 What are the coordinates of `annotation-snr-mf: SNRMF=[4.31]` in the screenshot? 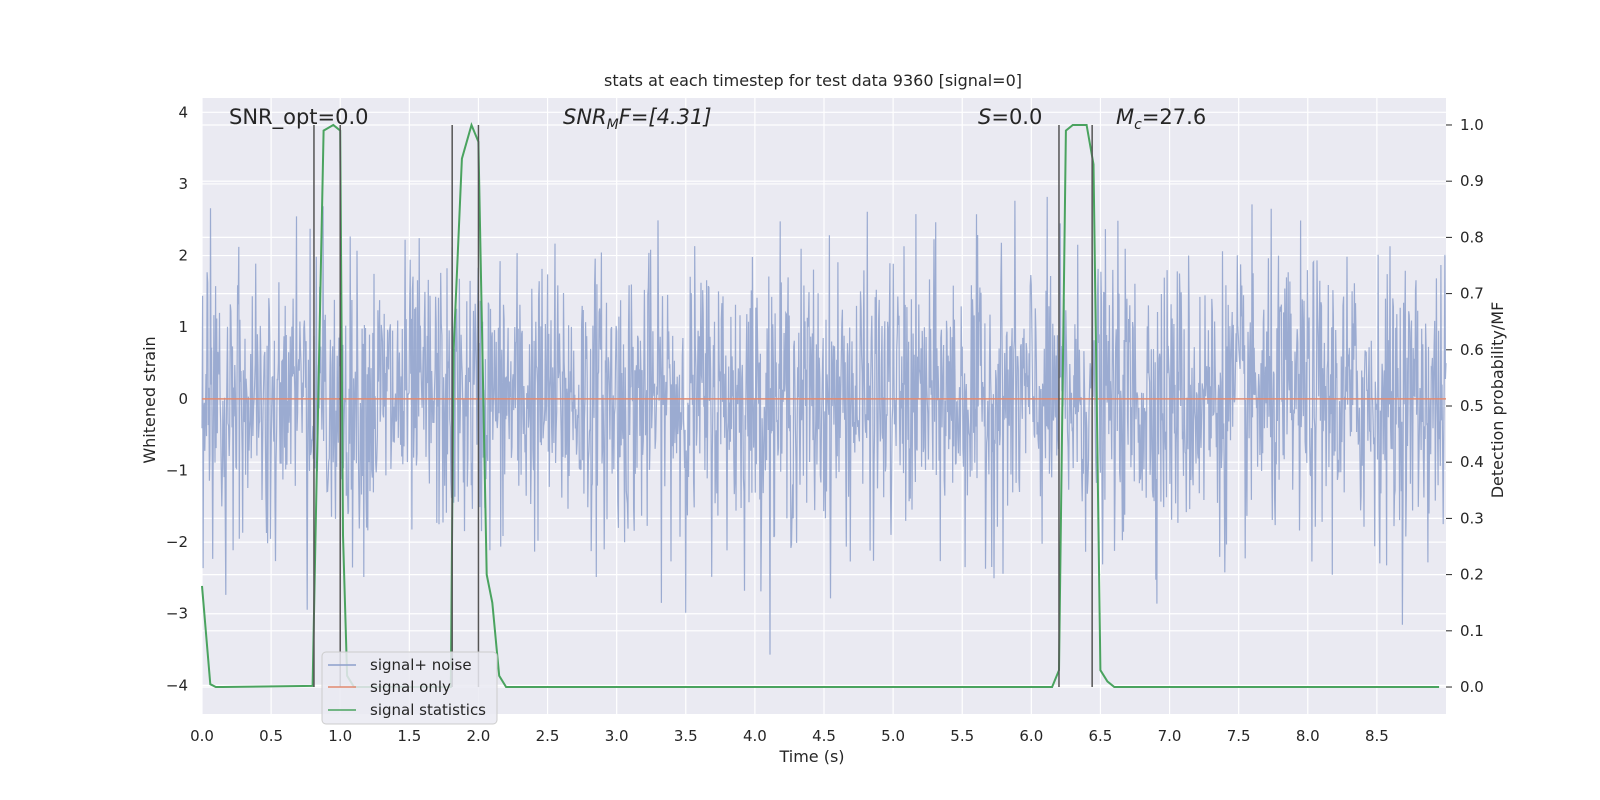 It's located at (637, 119).